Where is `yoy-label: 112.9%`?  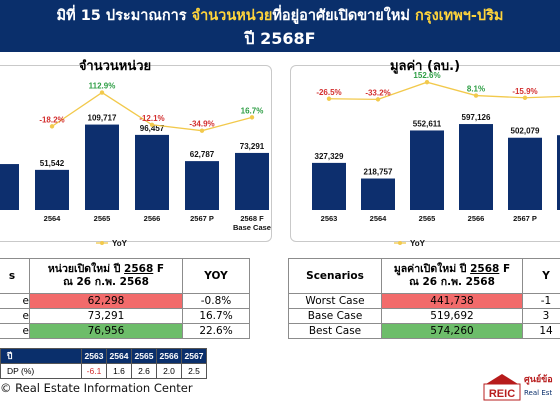 yoy-label: 112.9% is located at coordinates (102, 86).